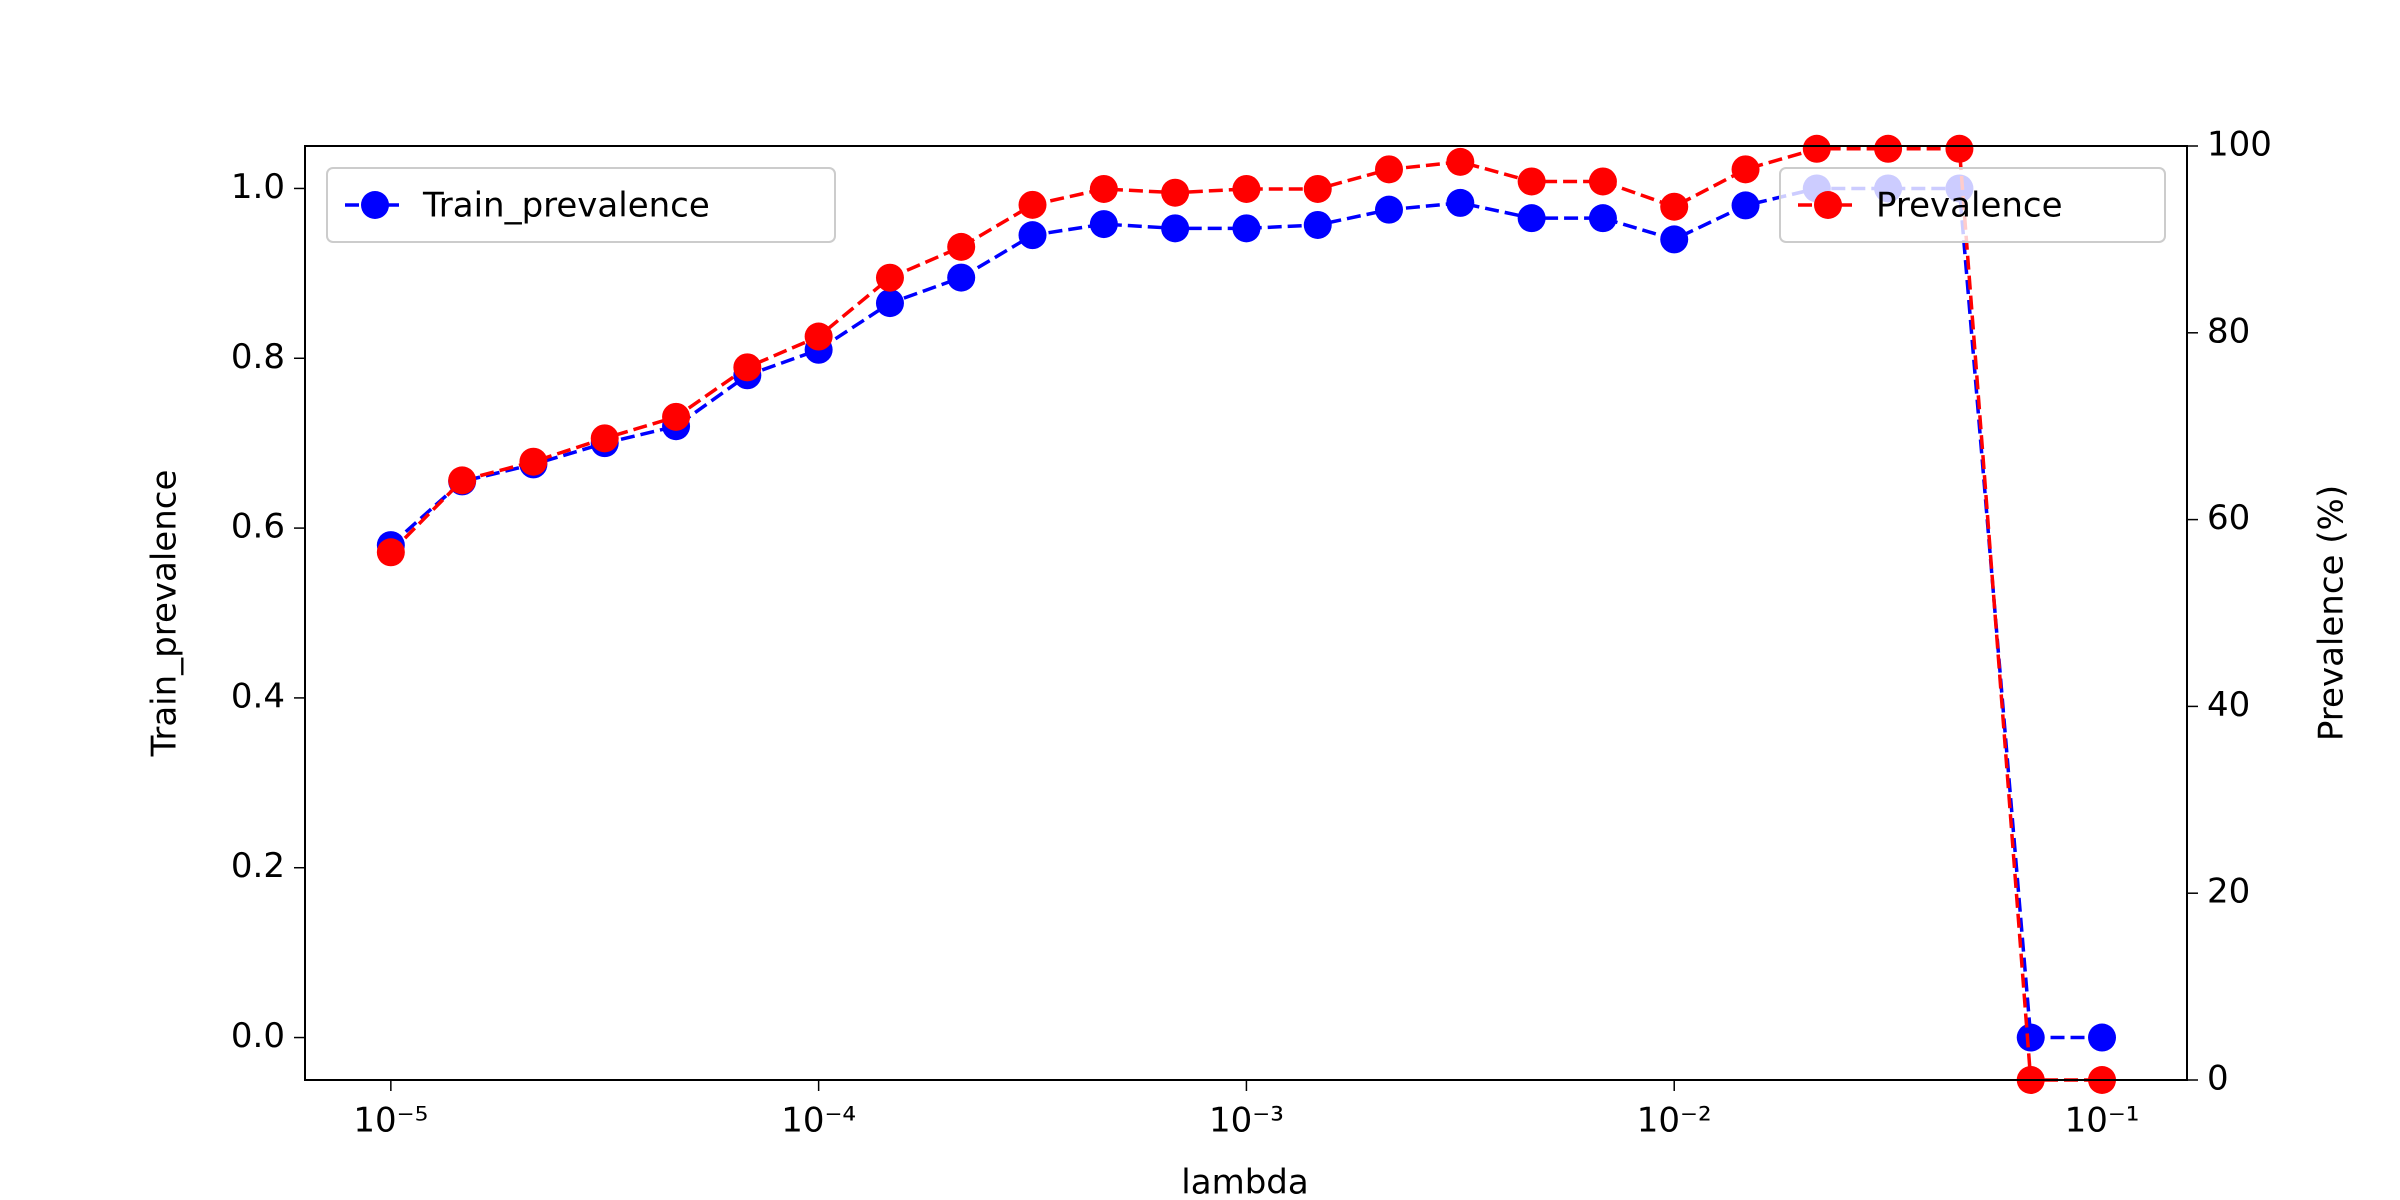  Describe the element at coordinates (258, 357) in the screenshot. I see `y-tick-label: 0.8` at that location.